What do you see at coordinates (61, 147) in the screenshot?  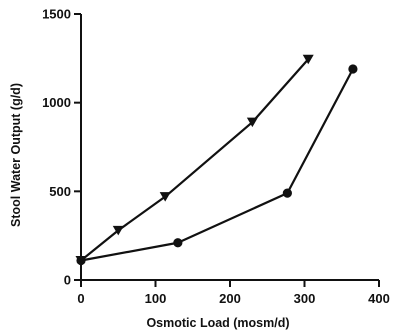 I see `y-axis-ticks: 0 500 1000 1500` at bounding box center [61, 147].